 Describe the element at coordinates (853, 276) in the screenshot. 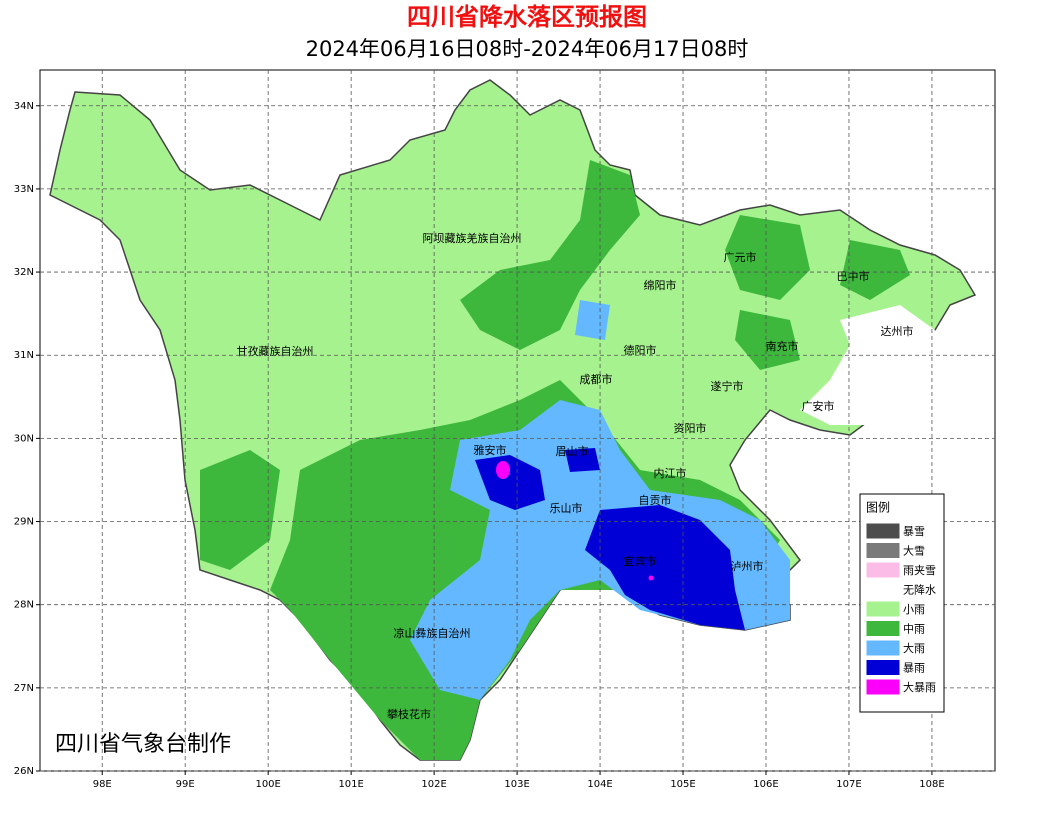

I see `city-label: 巴中市` at that location.